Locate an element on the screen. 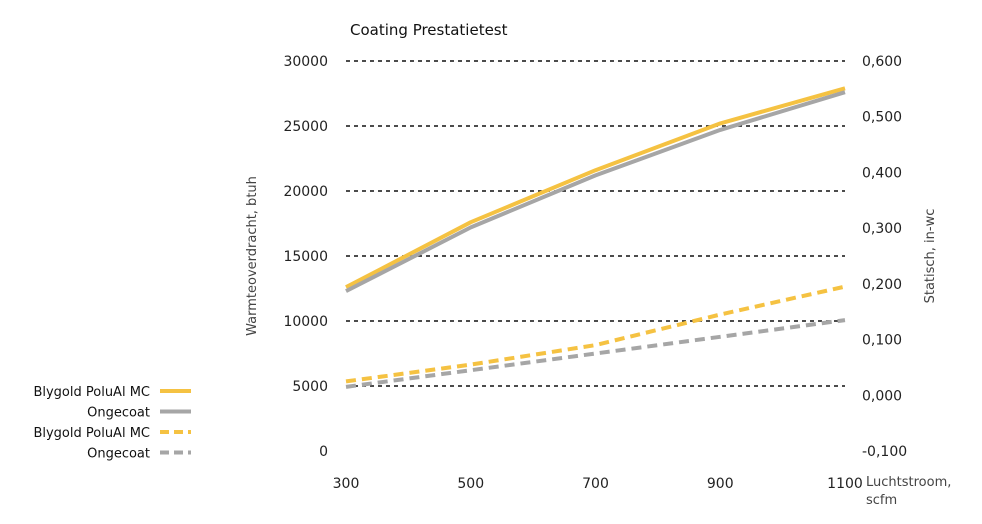  x-tick-label: 300 is located at coordinates (346, 484).